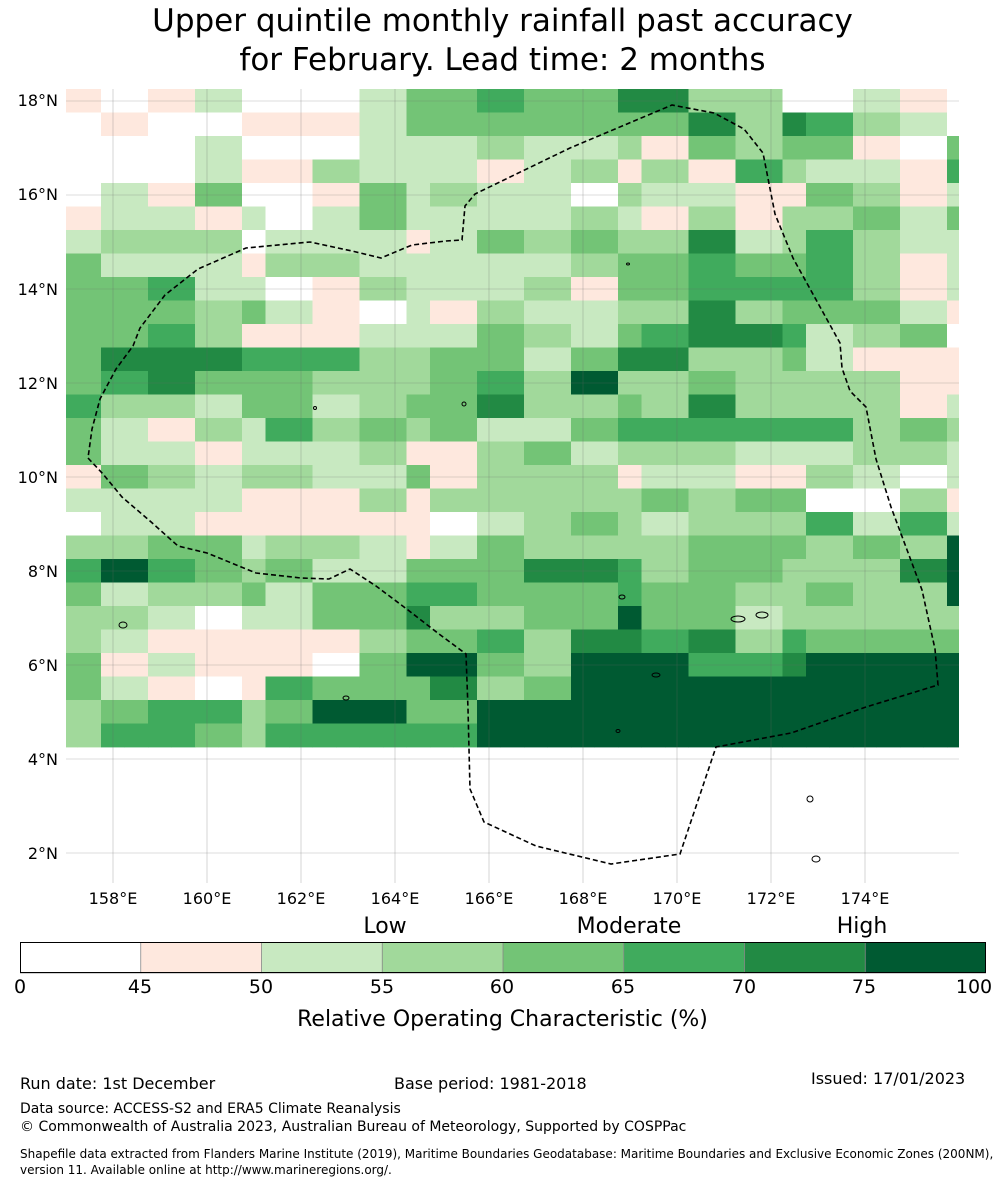  I want to click on colorbar-swatch, so click(925, 958).